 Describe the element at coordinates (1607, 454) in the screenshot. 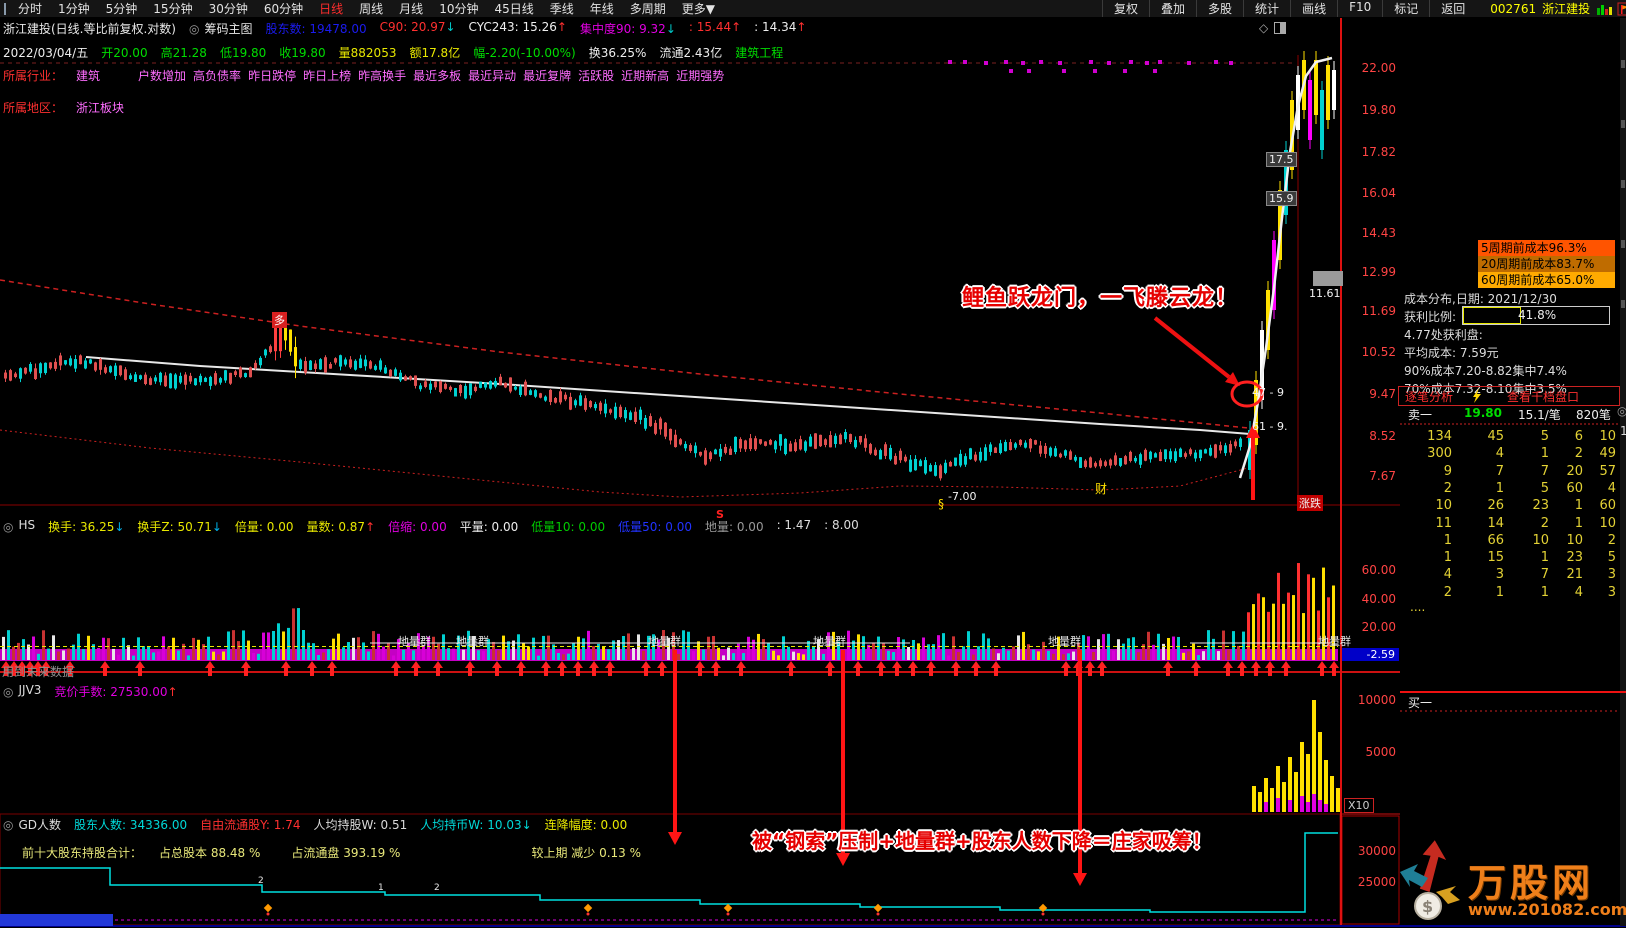

I see `order-book-cell: 49` at that location.